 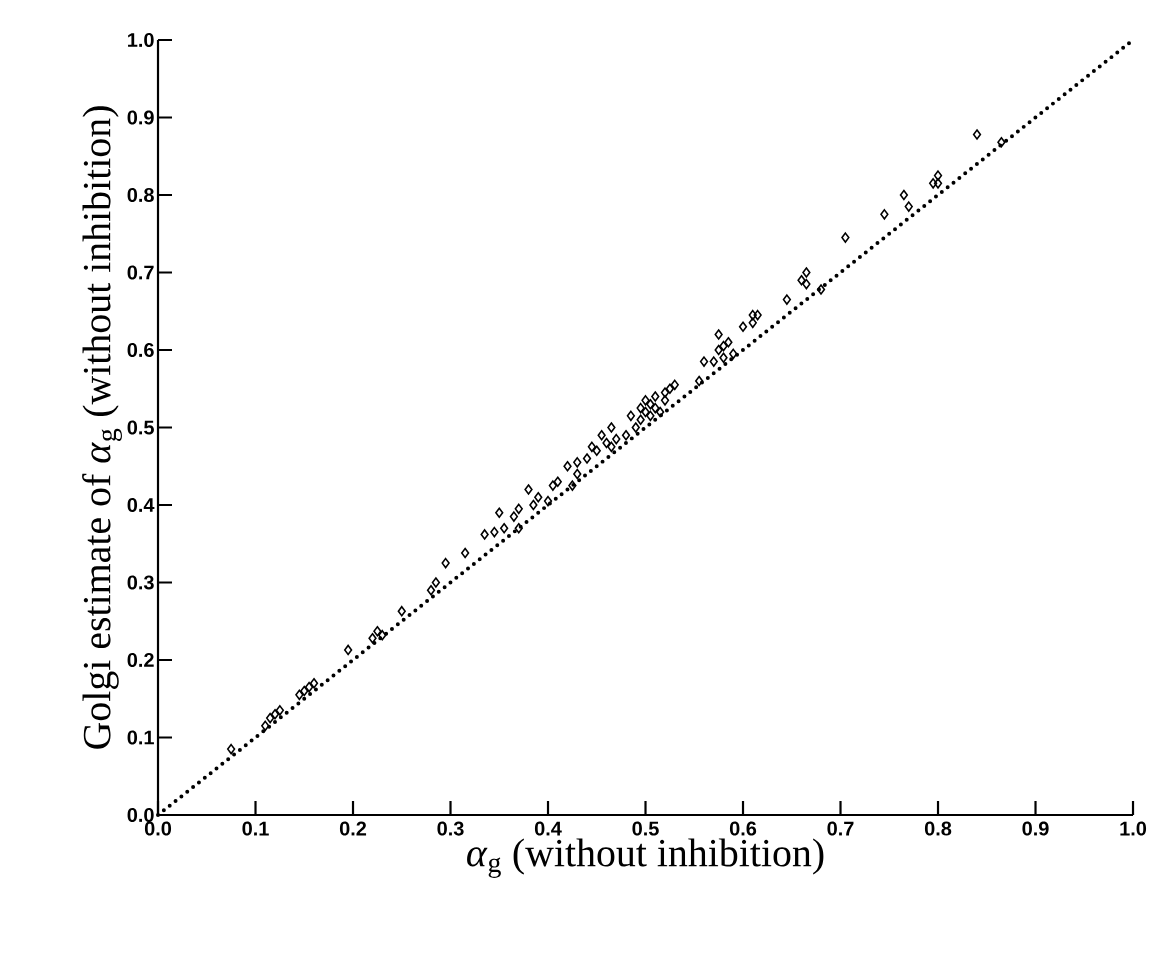 What do you see at coordinates (548, 828) in the screenshot?
I see `x-tick-label: 0.4` at bounding box center [548, 828].